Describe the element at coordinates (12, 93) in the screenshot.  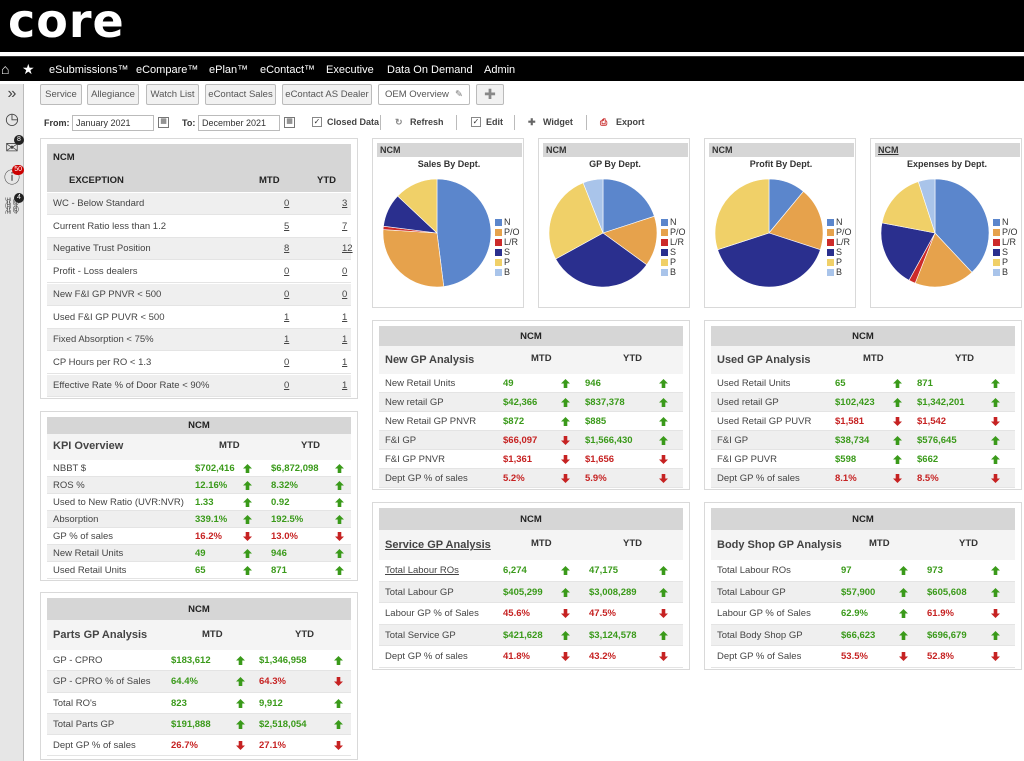
I see `expand-chevrons-icon: »` at that location.